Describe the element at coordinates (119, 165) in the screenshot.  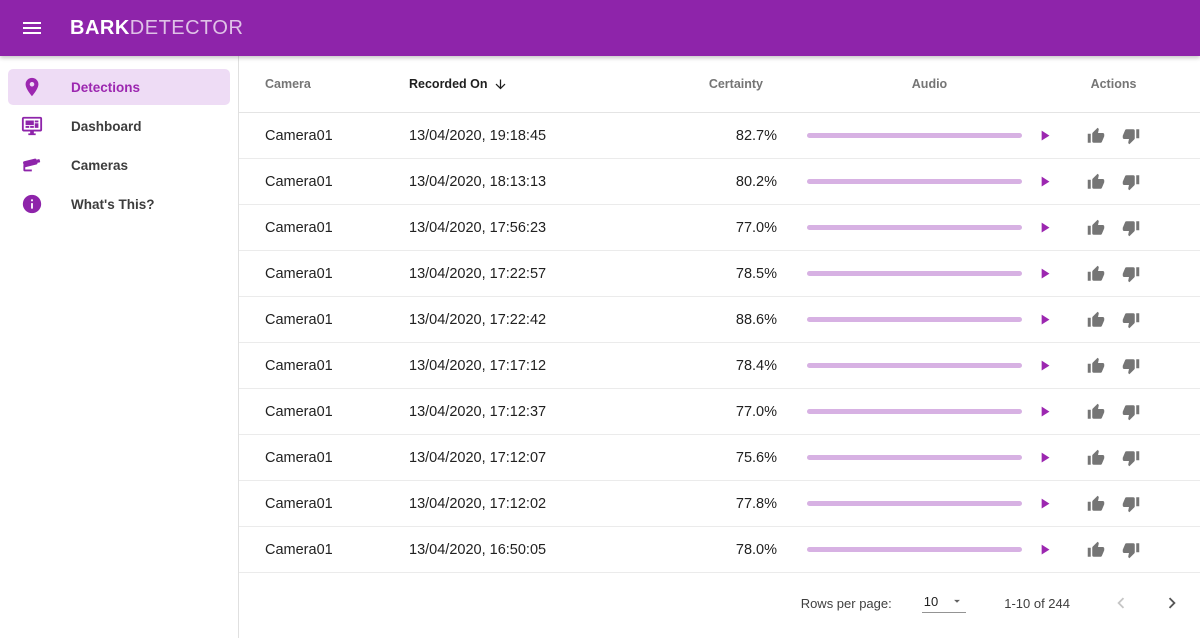
I see `sidebar-item-cameras: Cameras` at that location.